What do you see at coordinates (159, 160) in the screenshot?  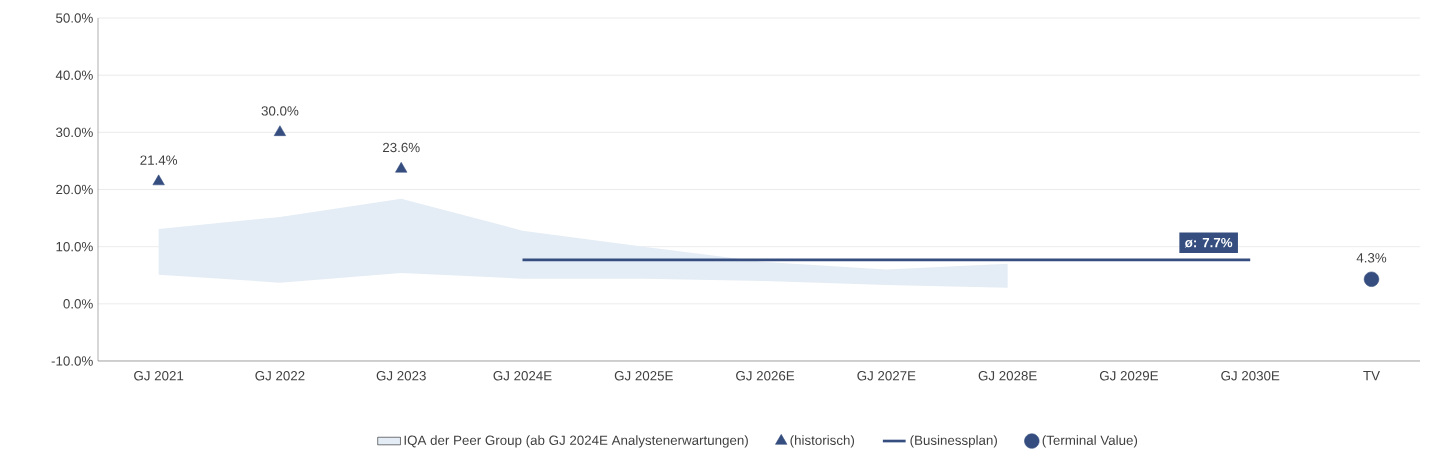 I see `data-label: 21.4%` at bounding box center [159, 160].